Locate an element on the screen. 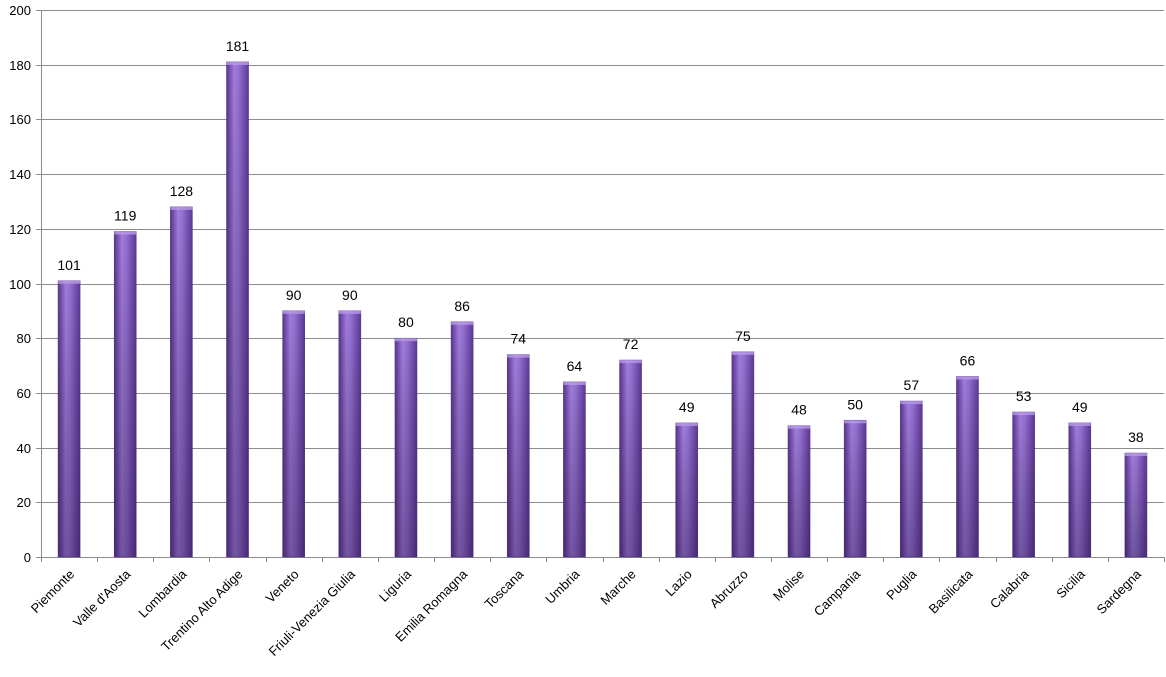 This screenshot has height=677, width=1166. x-tick-label: Veneto is located at coordinates (282, 586).